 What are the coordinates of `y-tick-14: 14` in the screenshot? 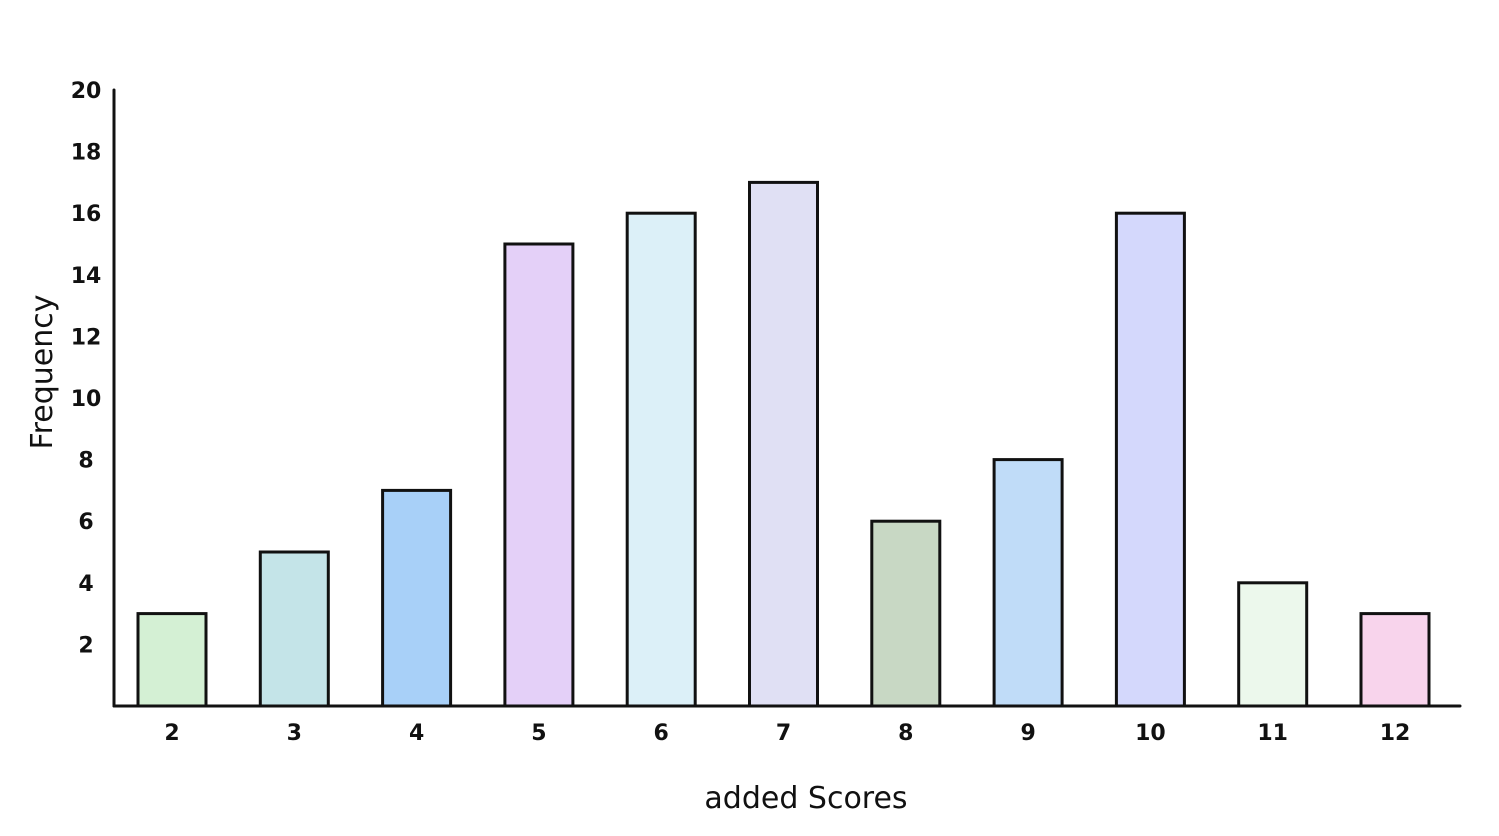 It's located at (86, 276).